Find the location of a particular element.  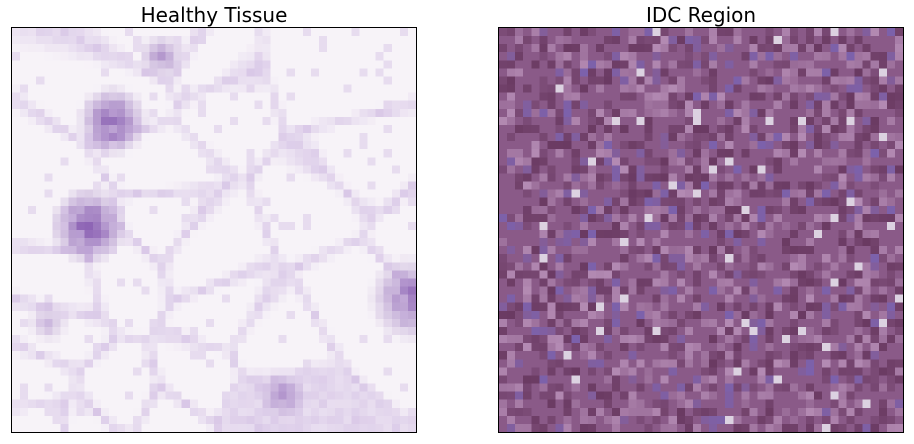

panel-title-idc: IDC Region is located at coordinates (701, 15).